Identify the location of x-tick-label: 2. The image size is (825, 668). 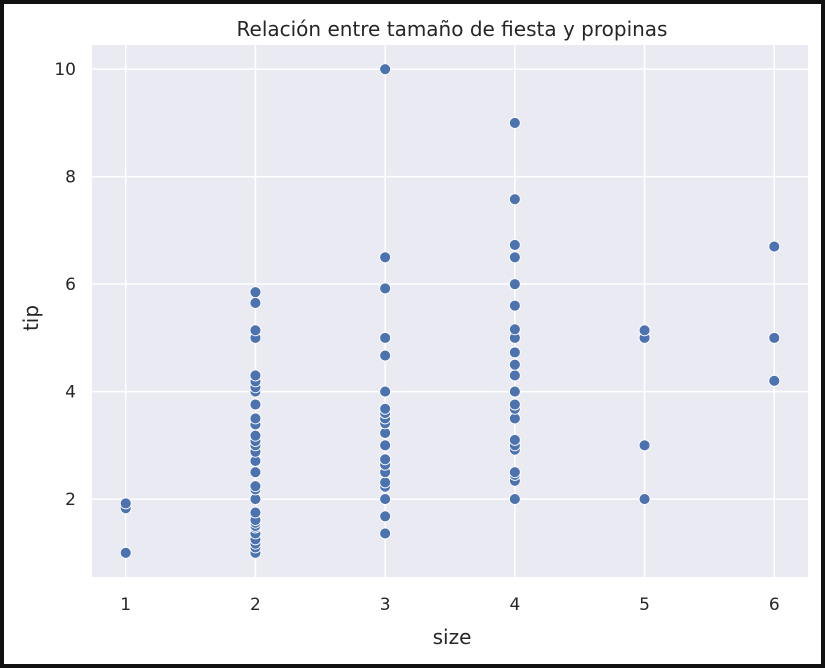
(255, 605).